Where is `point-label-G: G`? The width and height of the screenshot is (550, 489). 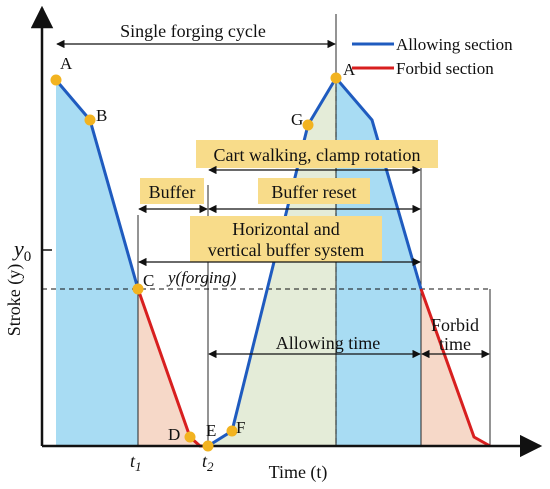
point-label-G: G is located at coordinates (297, 119).